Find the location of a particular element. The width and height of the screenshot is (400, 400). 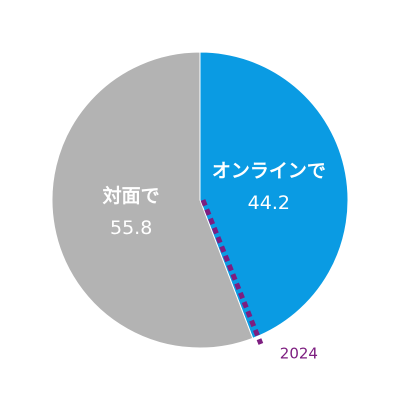

reference-line is located at coordinates (232, 272).